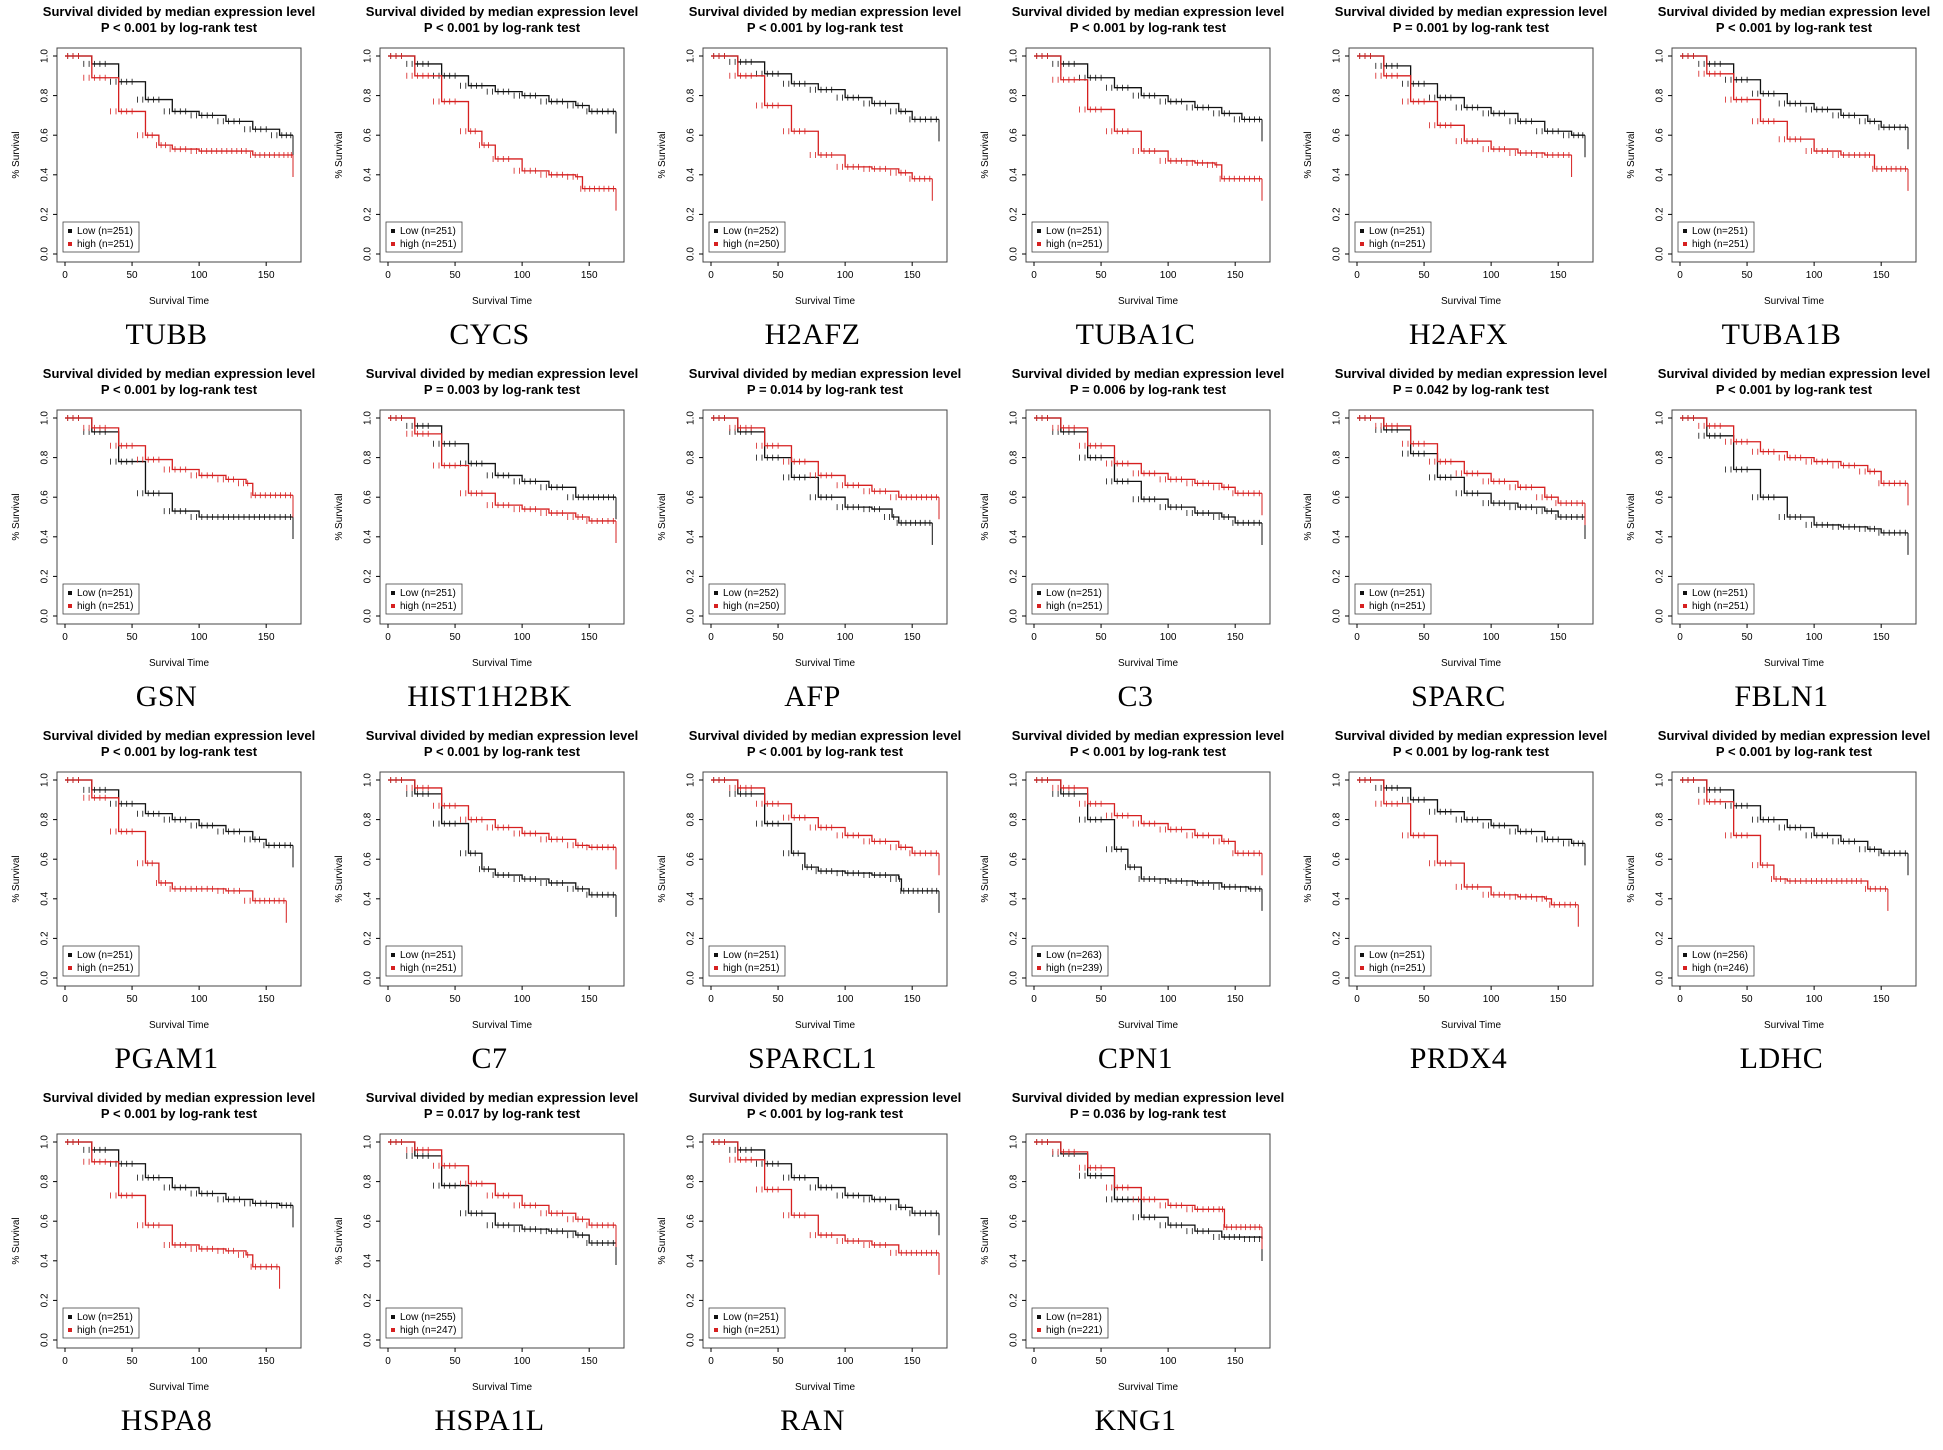 This screenshot has height=1450, width=1943. Describe the element at coordinates (502, 751) in the screenshot. I see `chart-subtitle: P < 0.001 by log-rank test` at that location.